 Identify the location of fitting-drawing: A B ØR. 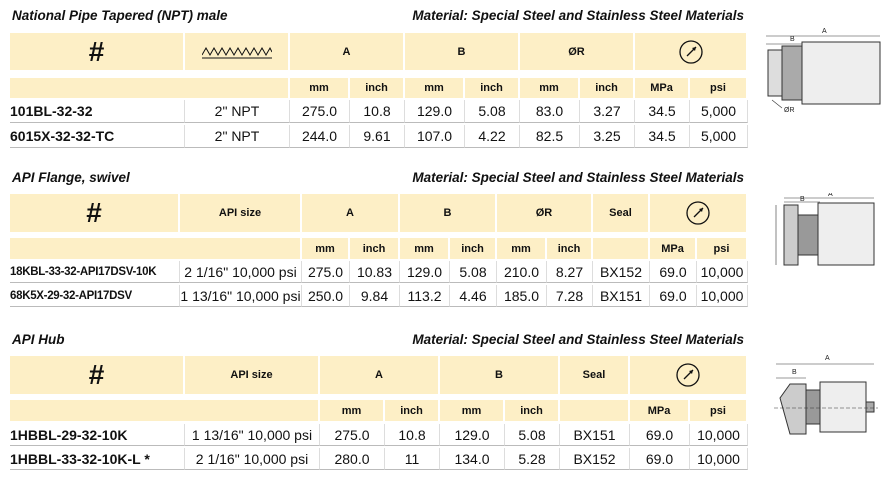
(822, 73).